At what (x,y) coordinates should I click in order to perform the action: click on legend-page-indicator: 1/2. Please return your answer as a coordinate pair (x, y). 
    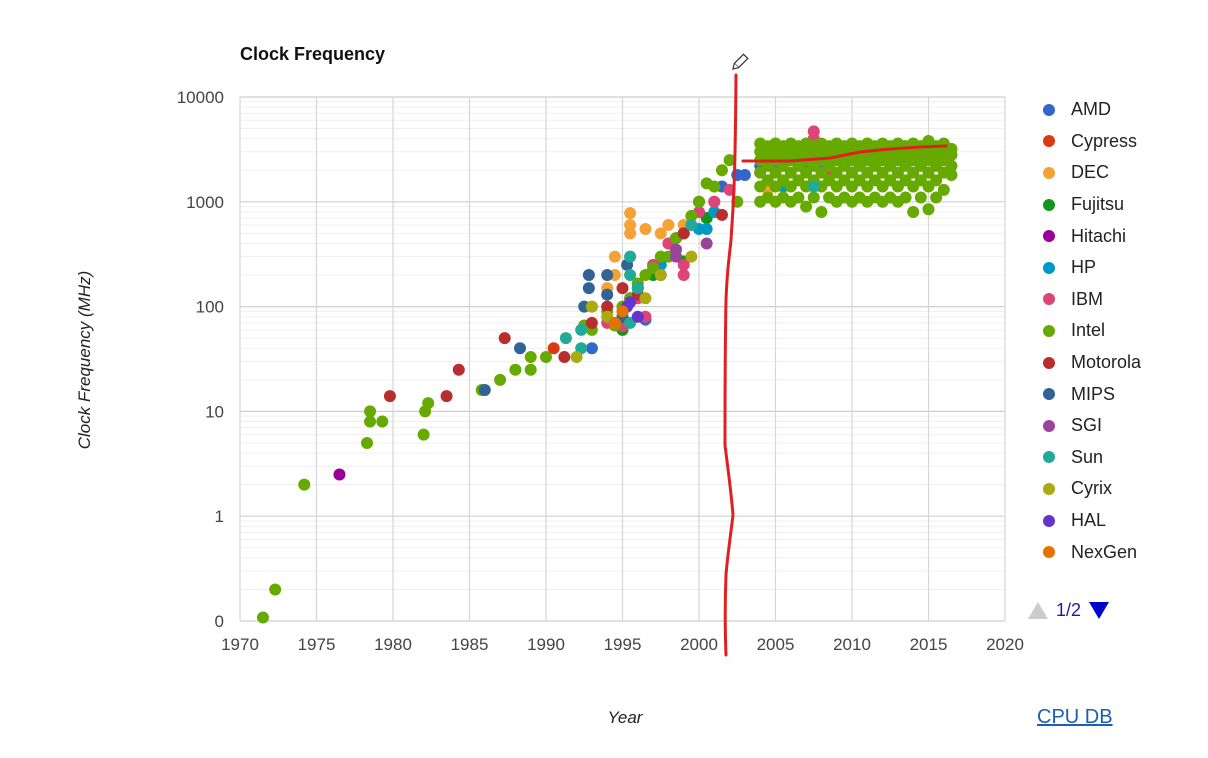
    Looking at the image, I should click on (1069, 610).